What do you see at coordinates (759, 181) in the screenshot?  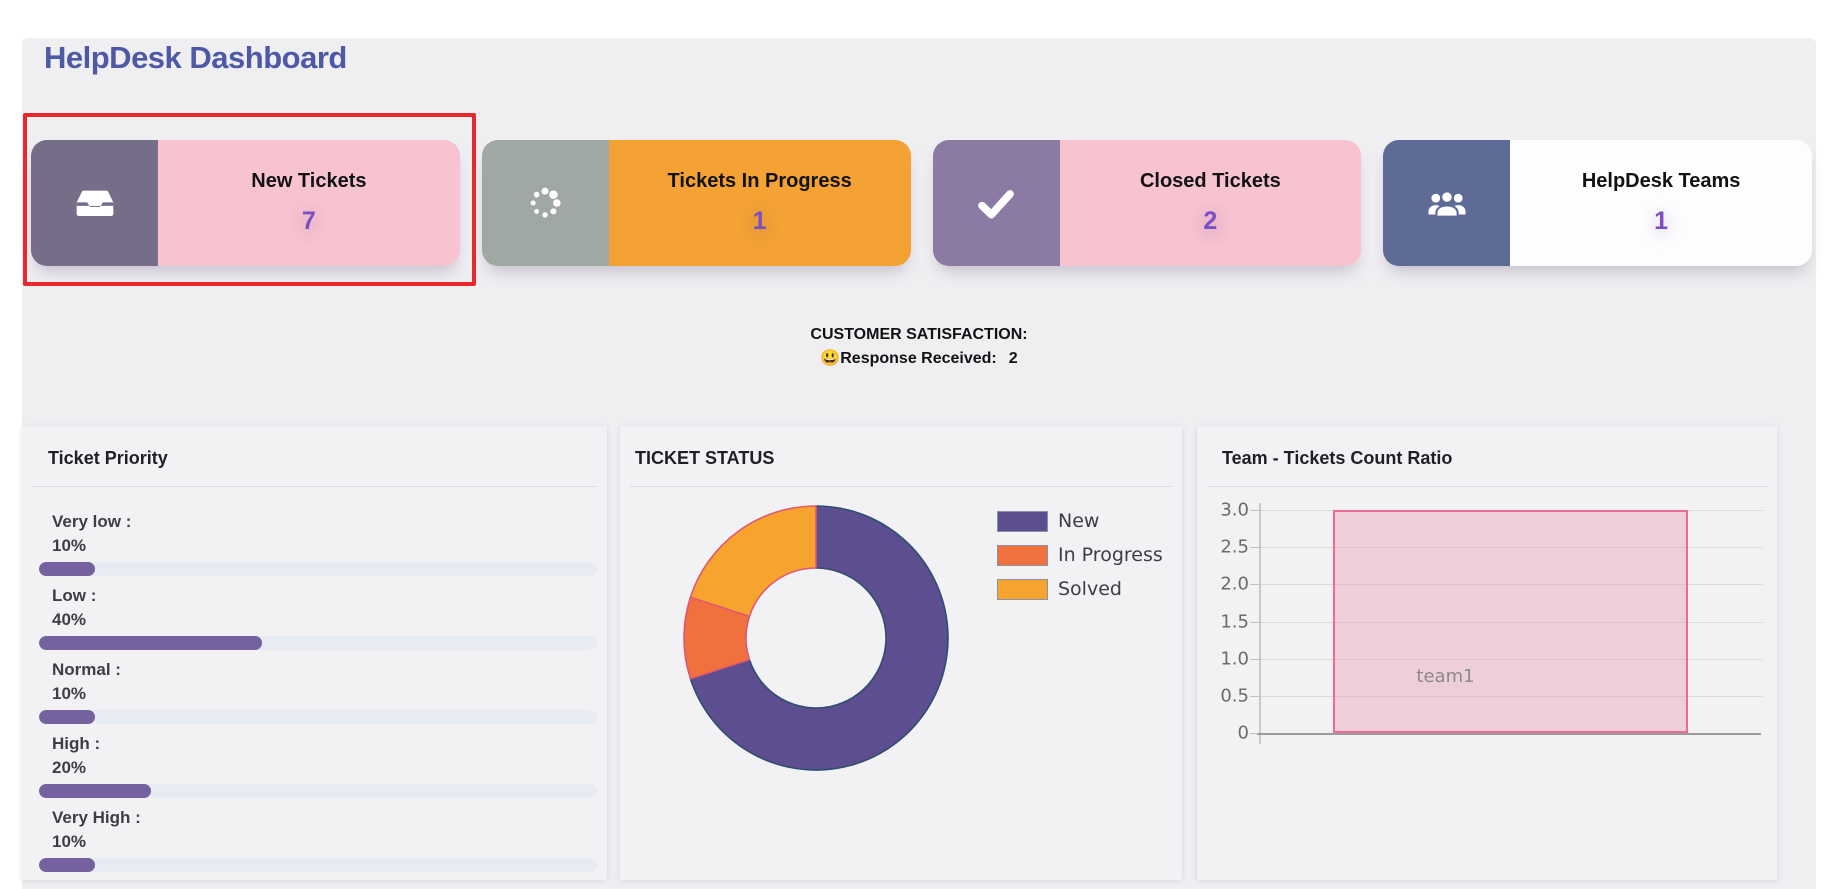 I see `kpi-card-label: Tickets In Progress` at bounding box center [759, 181].